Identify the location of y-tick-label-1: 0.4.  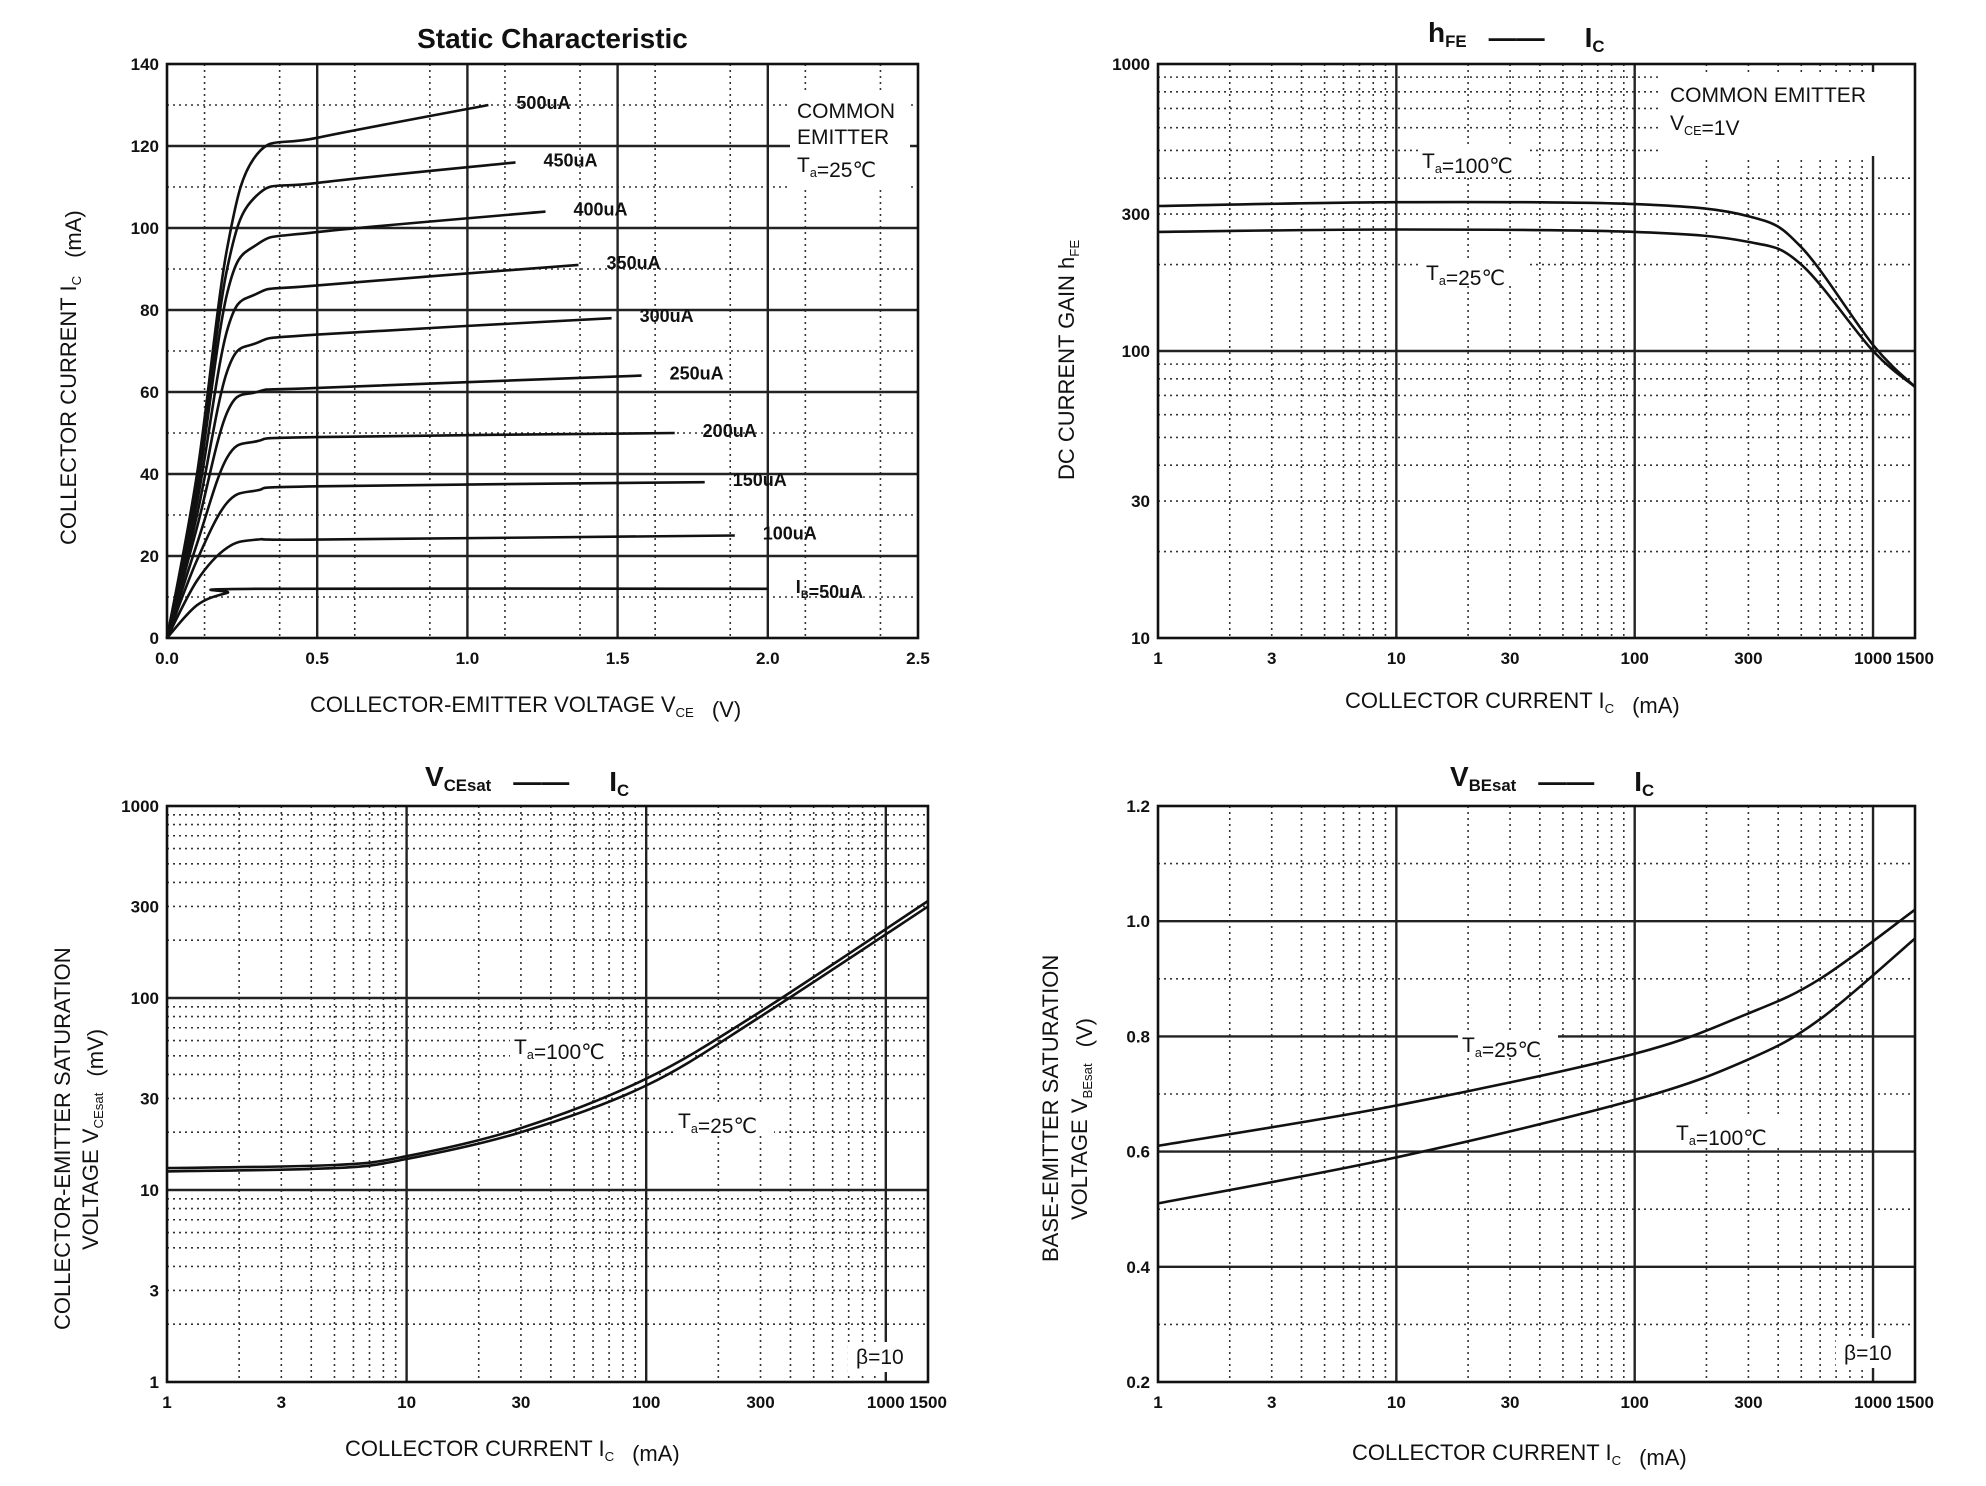
(1138, 1267).